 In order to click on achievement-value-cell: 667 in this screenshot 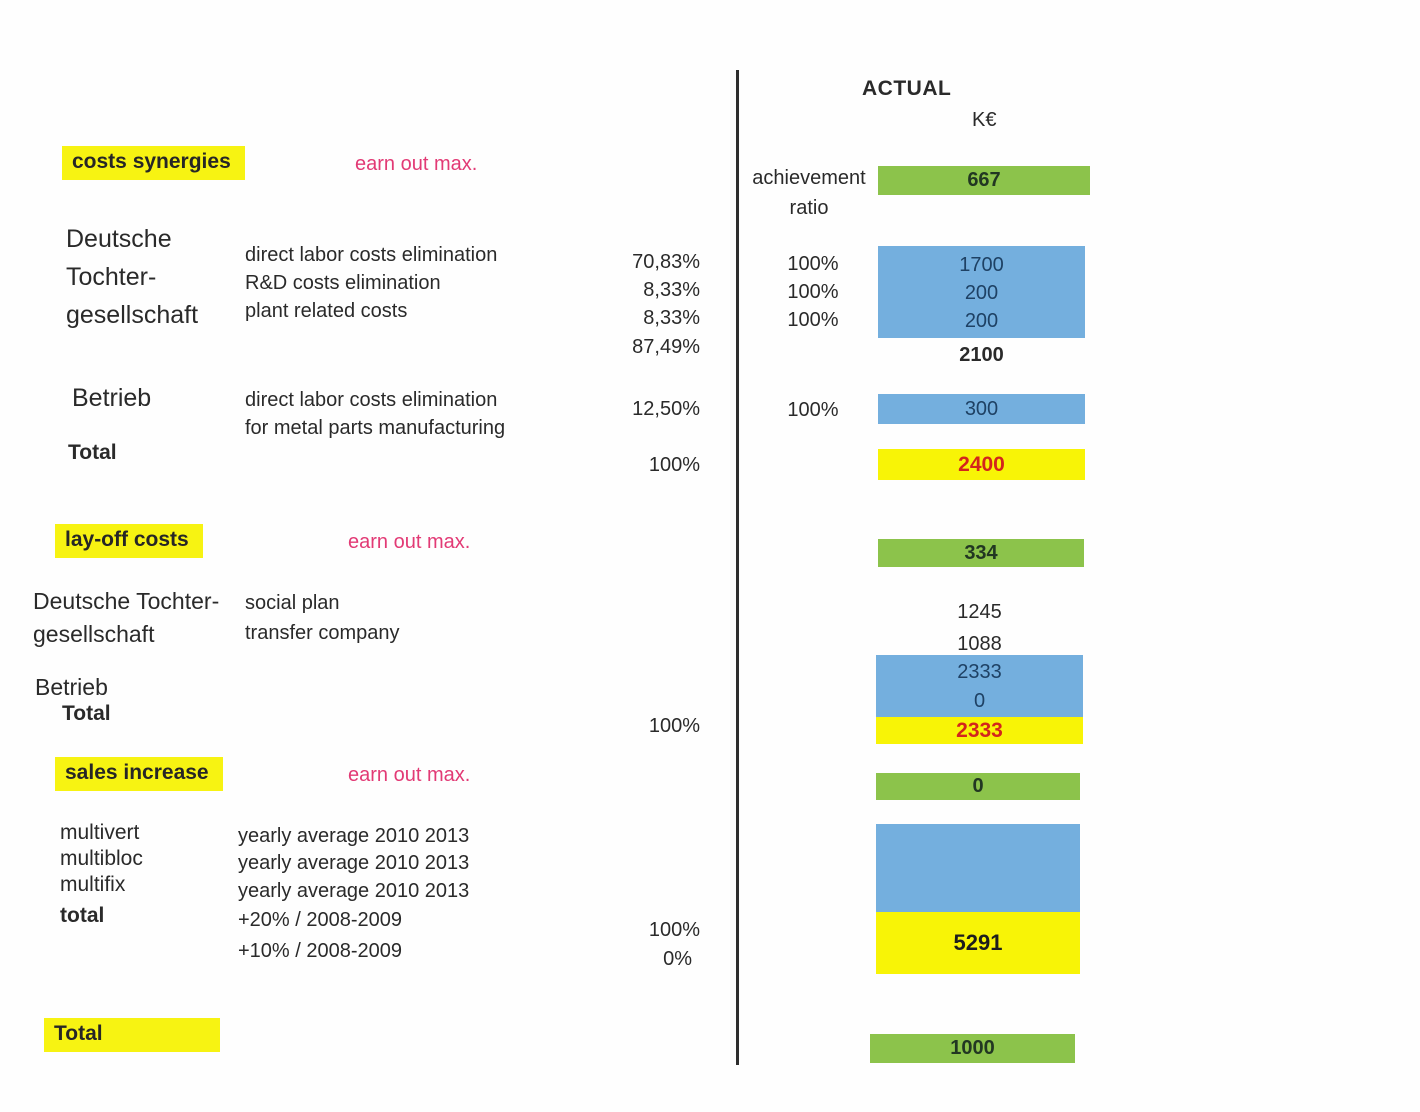, I will do `click(984, 180)`.